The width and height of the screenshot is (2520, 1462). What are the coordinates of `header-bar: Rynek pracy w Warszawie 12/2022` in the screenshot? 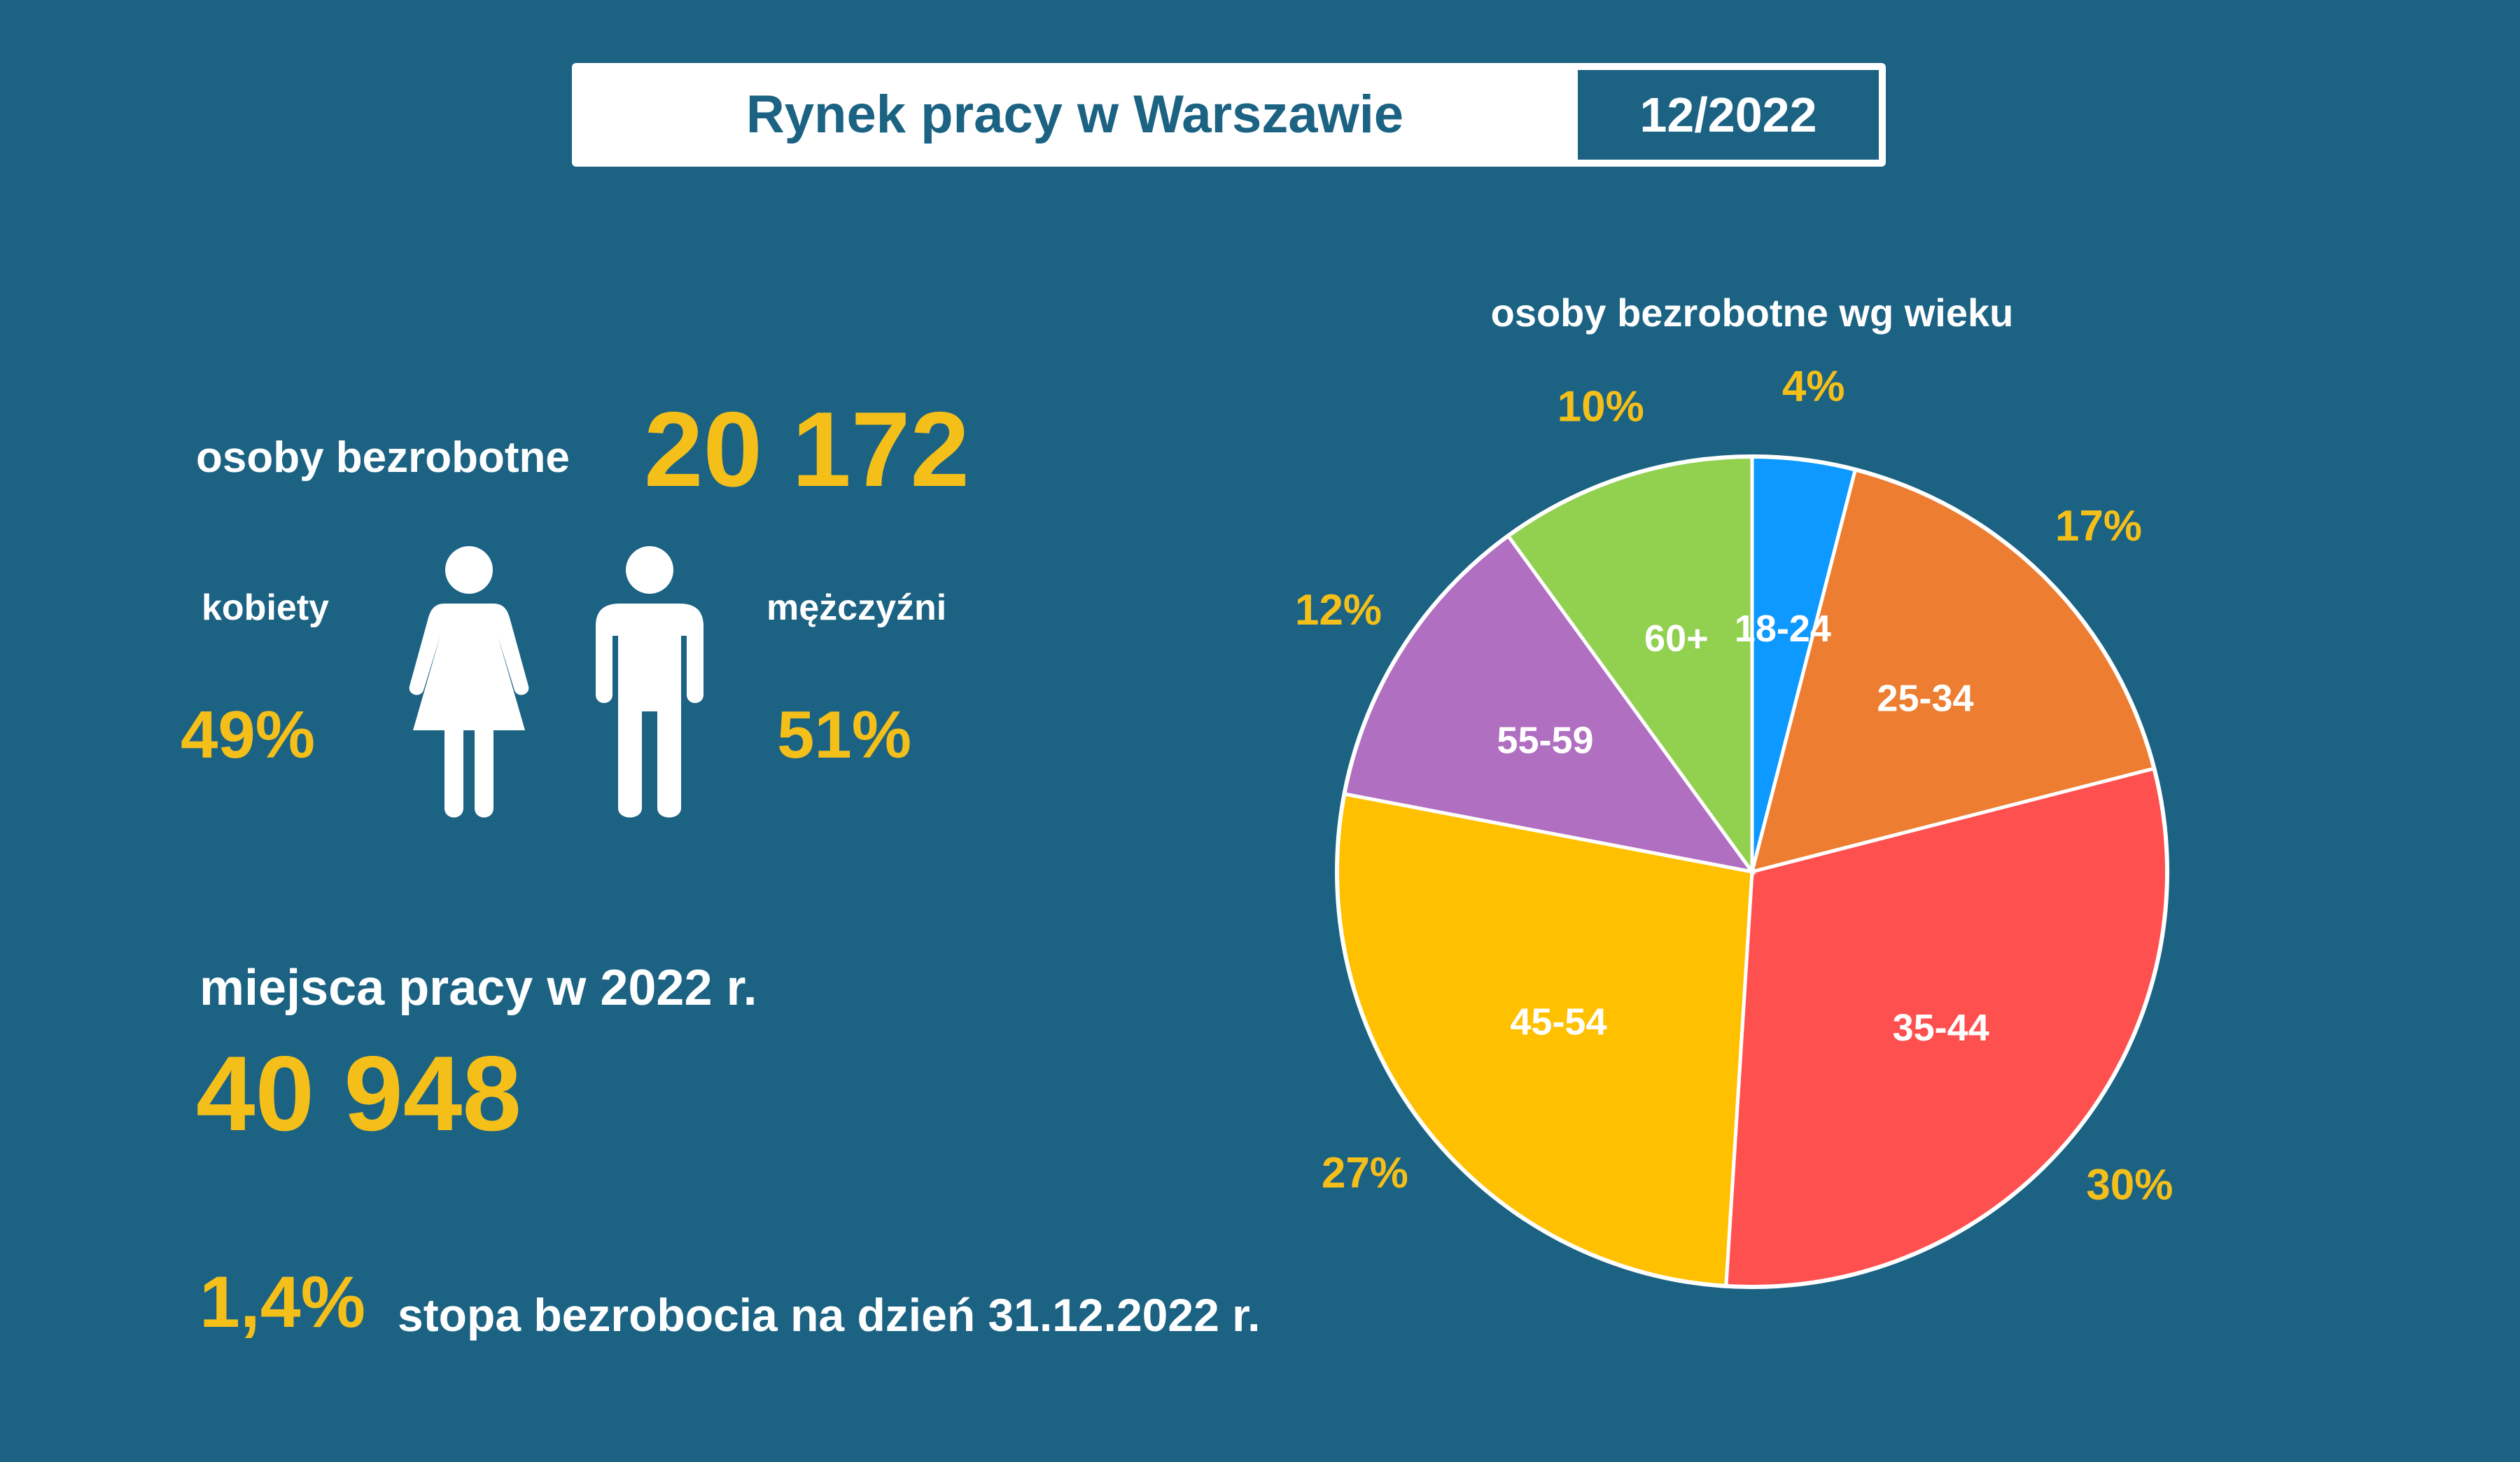 It's located at (1229, 115).